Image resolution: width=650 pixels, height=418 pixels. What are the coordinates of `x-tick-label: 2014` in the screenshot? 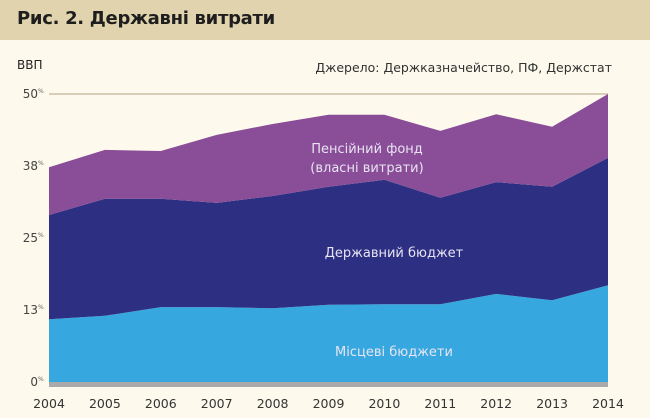 It's located at (608, 403).